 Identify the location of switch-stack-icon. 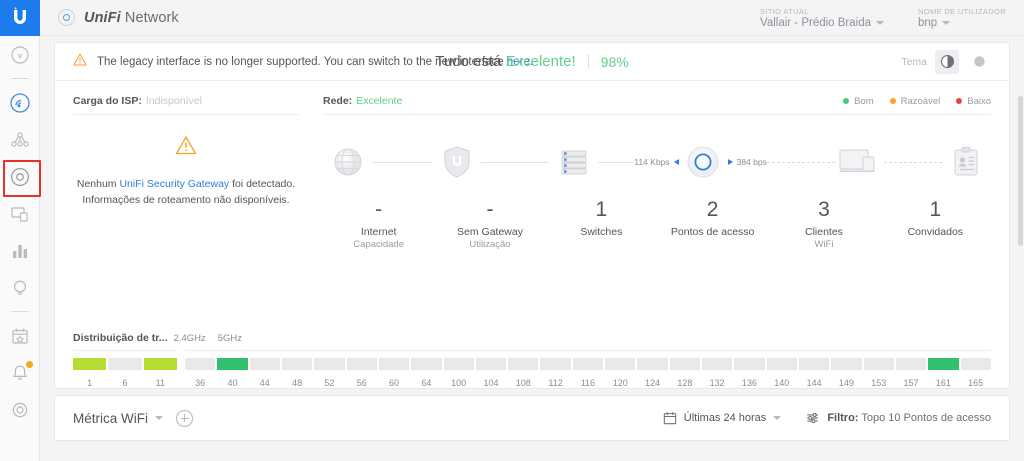
(574, 162).